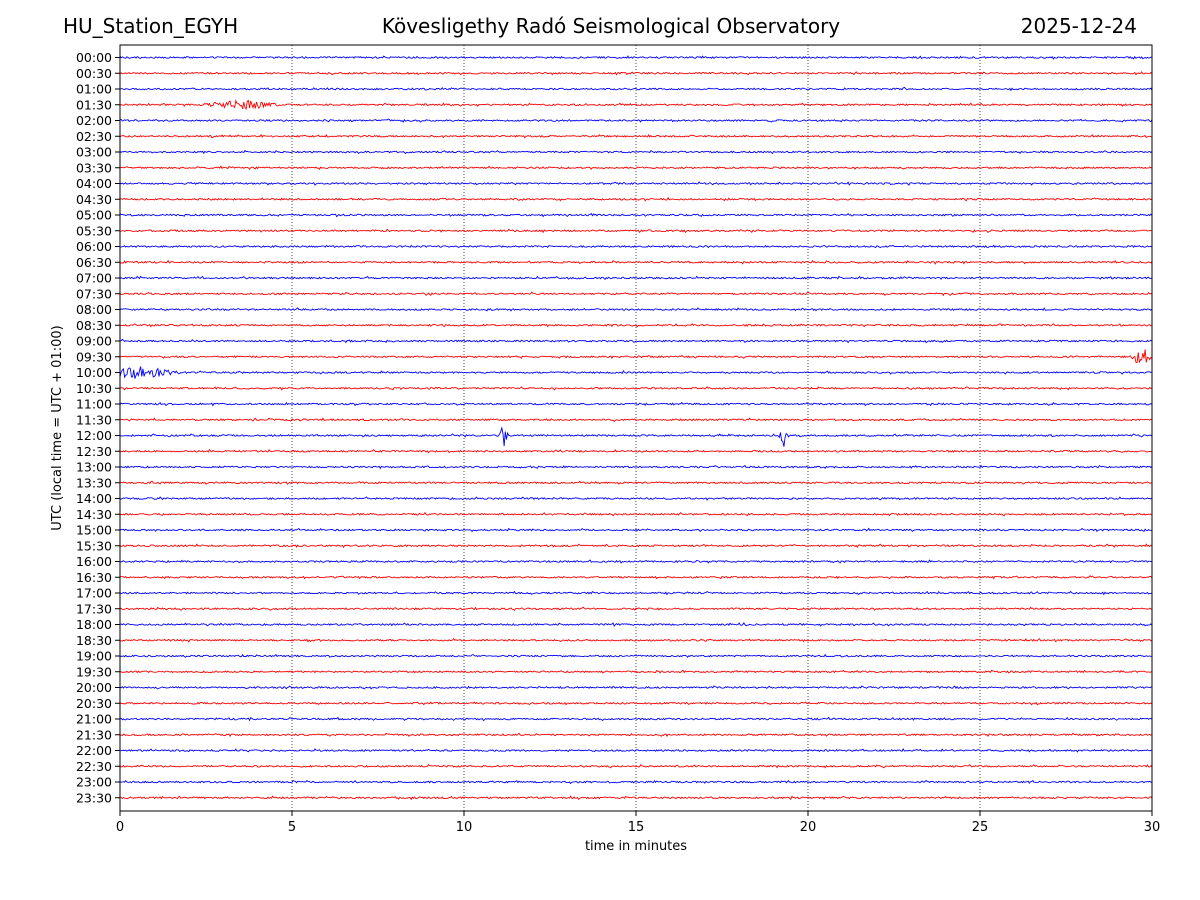  Describe the element at coordinates (636, 827) in the screenshot. I see `x-tick-label: 15` at that location.